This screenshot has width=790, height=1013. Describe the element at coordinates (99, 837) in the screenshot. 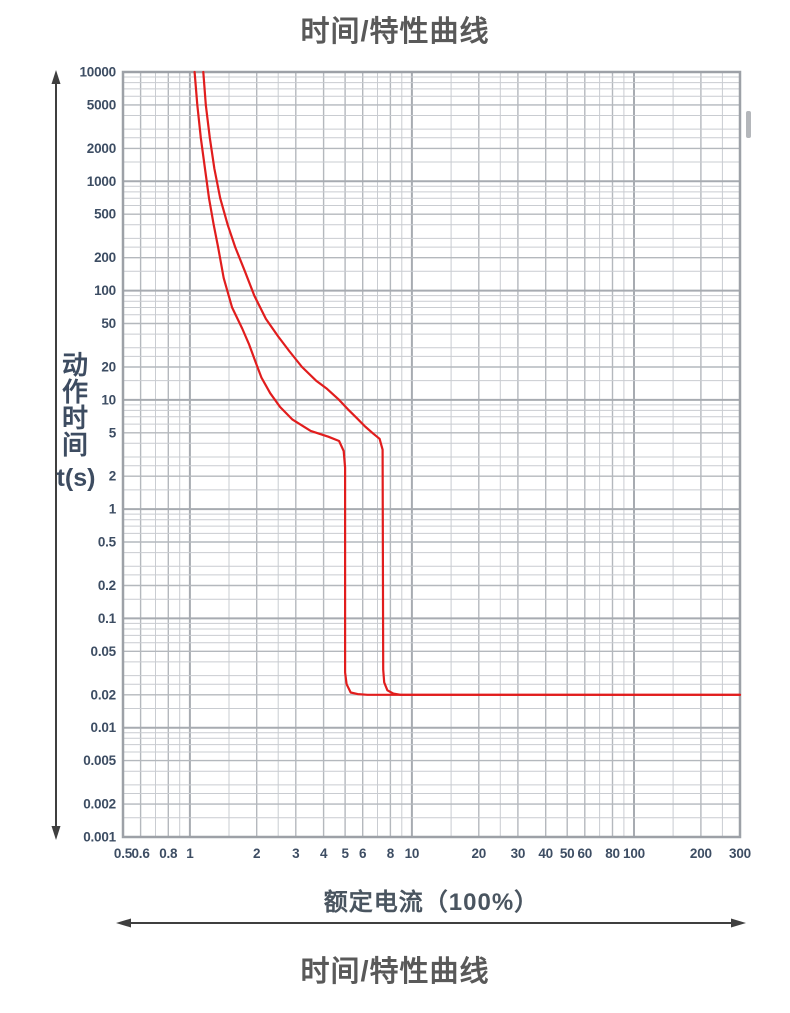

I see `y-tick-label: 0.001` at that location.